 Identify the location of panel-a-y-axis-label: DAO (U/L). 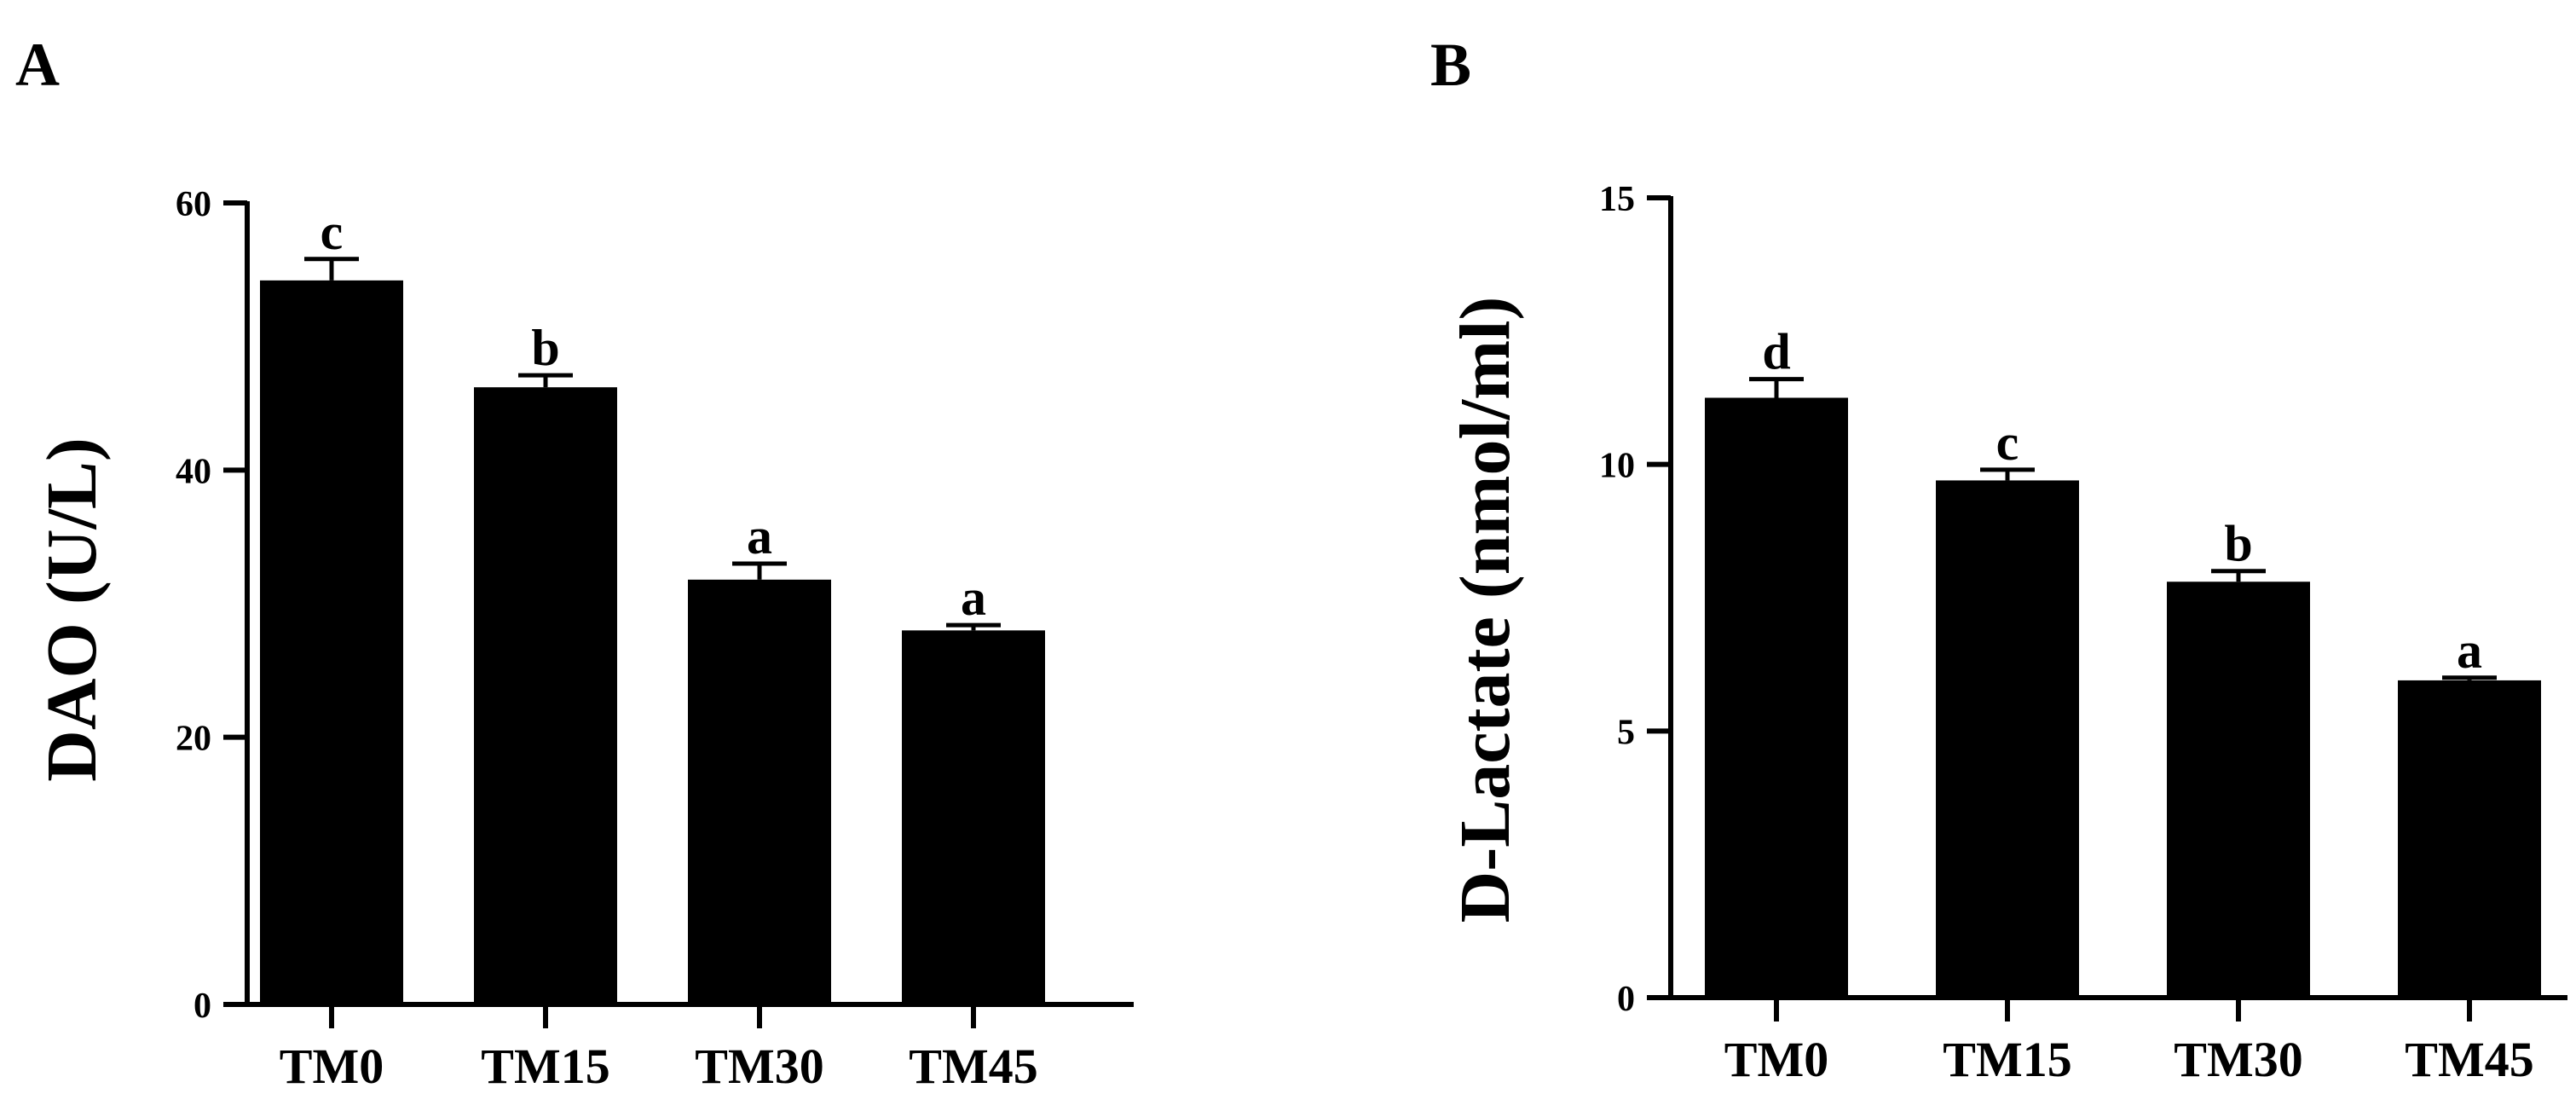
(72, 609).